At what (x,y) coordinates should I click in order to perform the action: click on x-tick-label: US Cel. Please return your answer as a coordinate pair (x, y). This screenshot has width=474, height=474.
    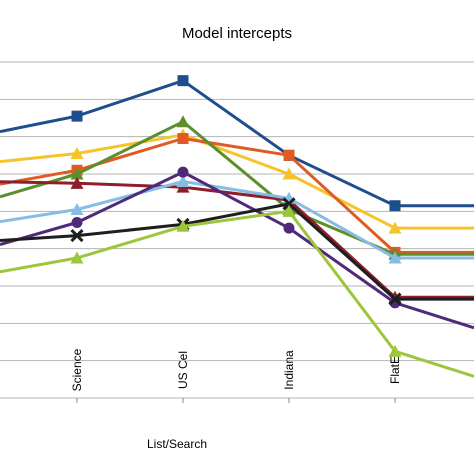
    Looking at the image, I should click on (183, 370).